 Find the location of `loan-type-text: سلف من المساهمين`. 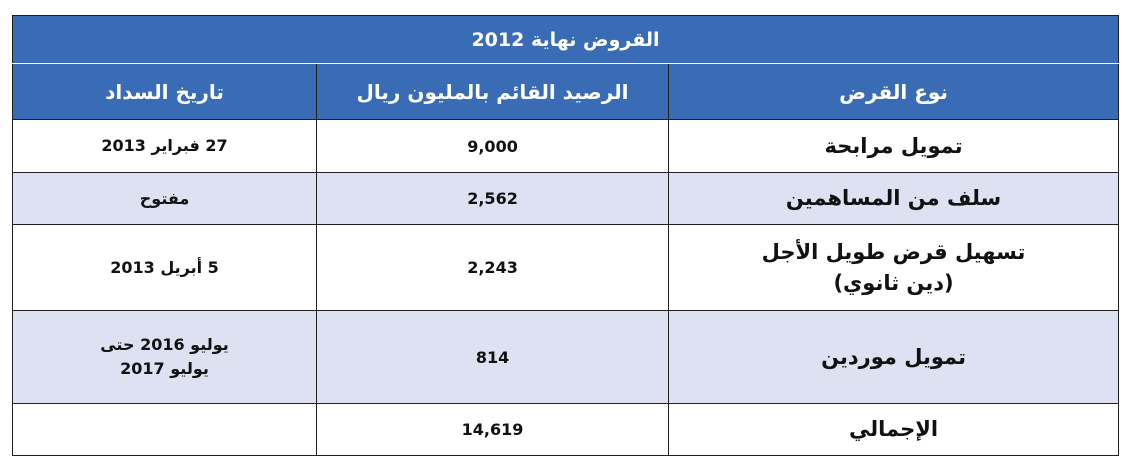

loan-type-text: سلف من المساهمين is located at coordinates (893, 198).